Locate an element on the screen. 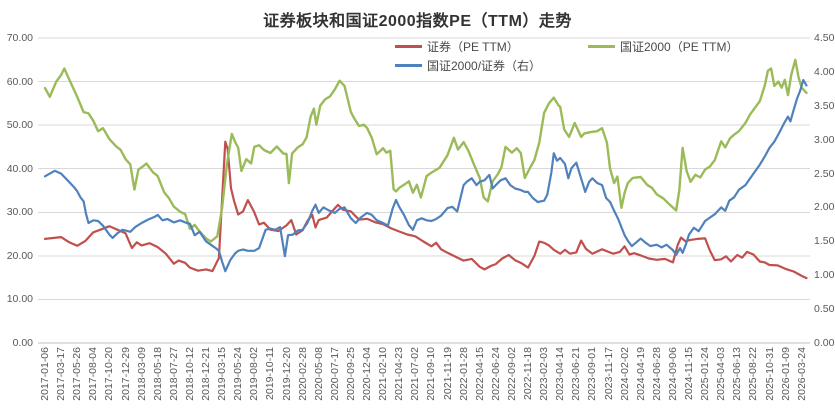 Image resolution: width=835 pixels, height=414 pixels. x-axis-tick-label: 2017-08-04 is located at coordinates (93, 374).